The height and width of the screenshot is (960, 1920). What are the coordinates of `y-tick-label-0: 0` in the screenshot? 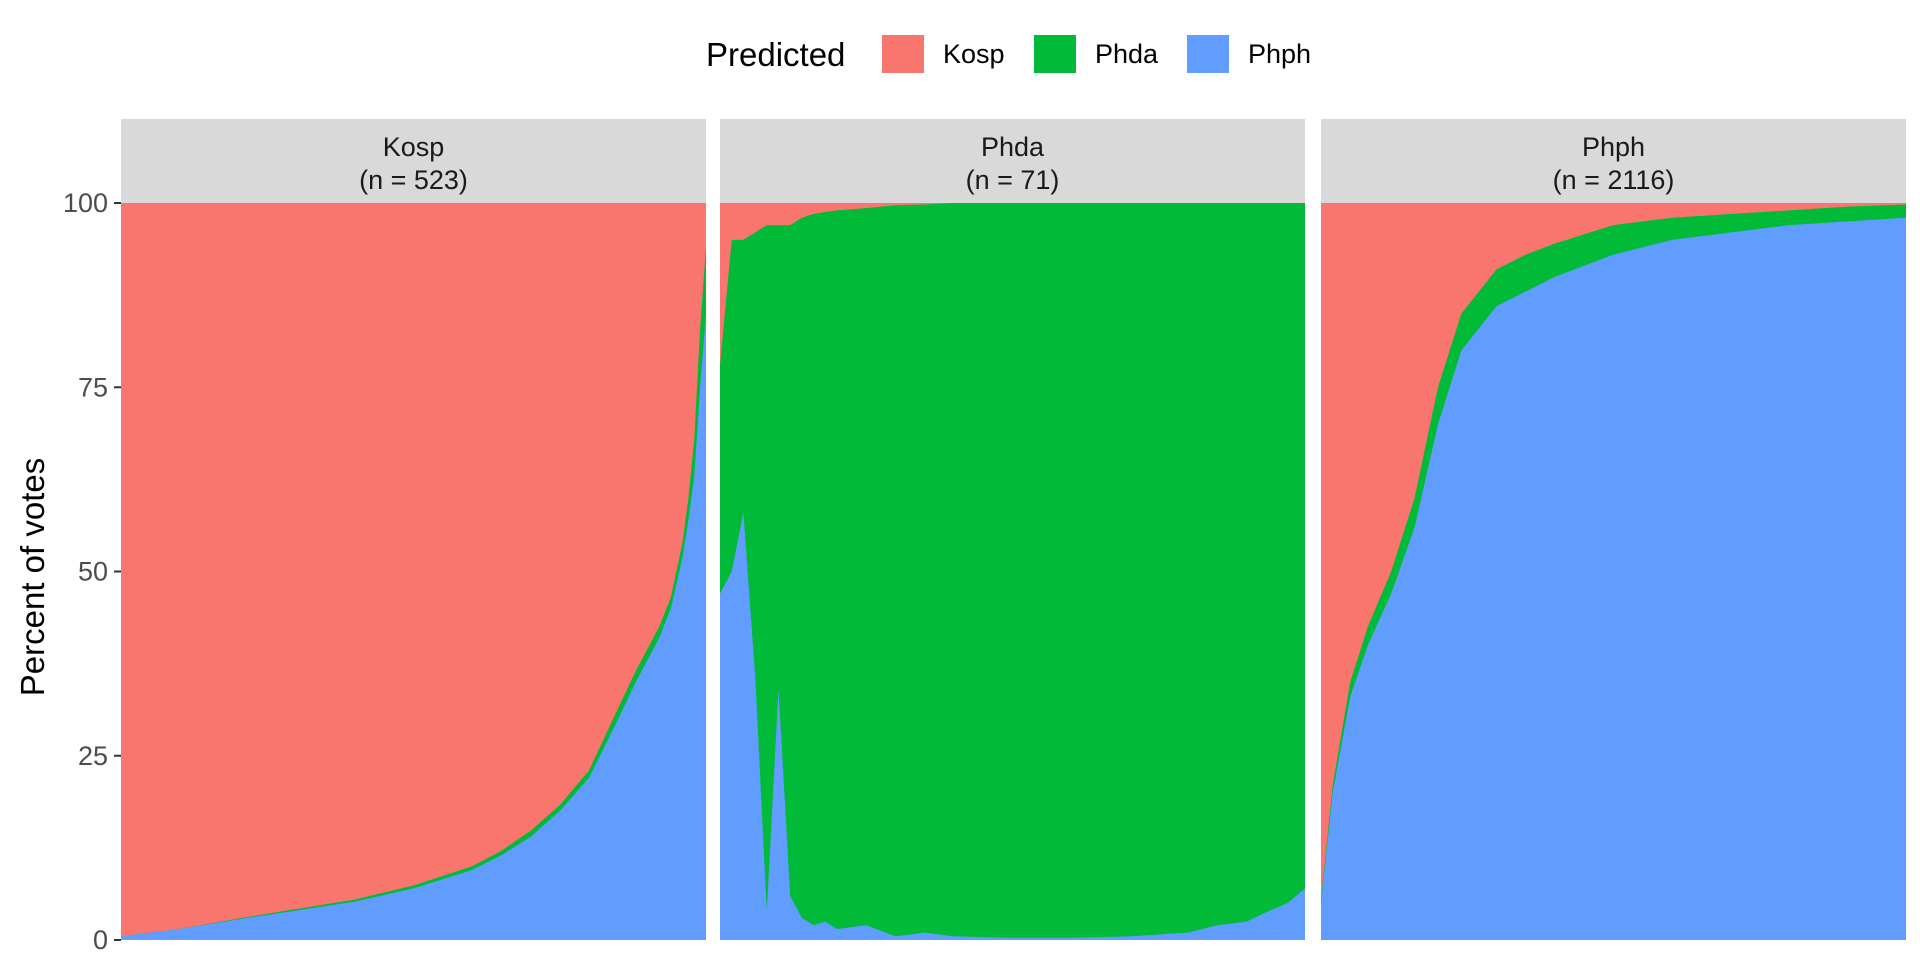 It's located at (100, 940).